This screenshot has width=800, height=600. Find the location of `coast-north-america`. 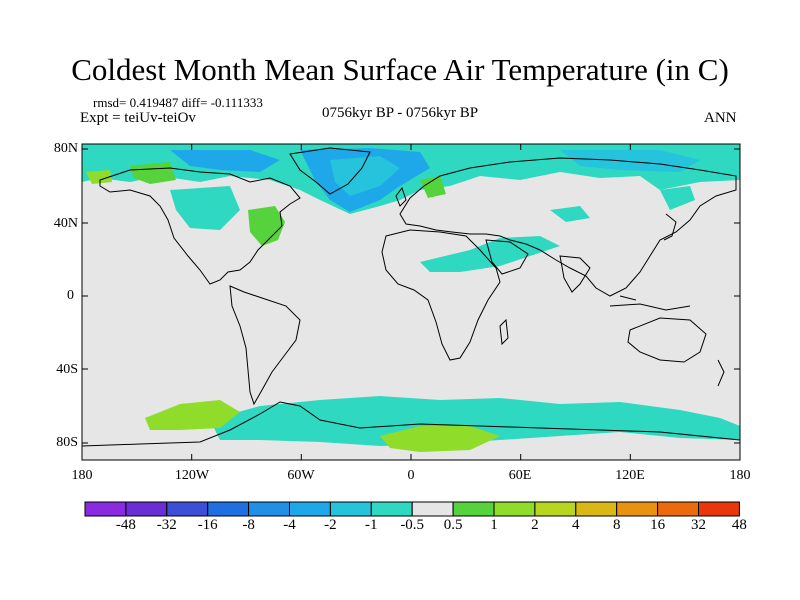

coast-north-america is located at coordinates (200, 226).